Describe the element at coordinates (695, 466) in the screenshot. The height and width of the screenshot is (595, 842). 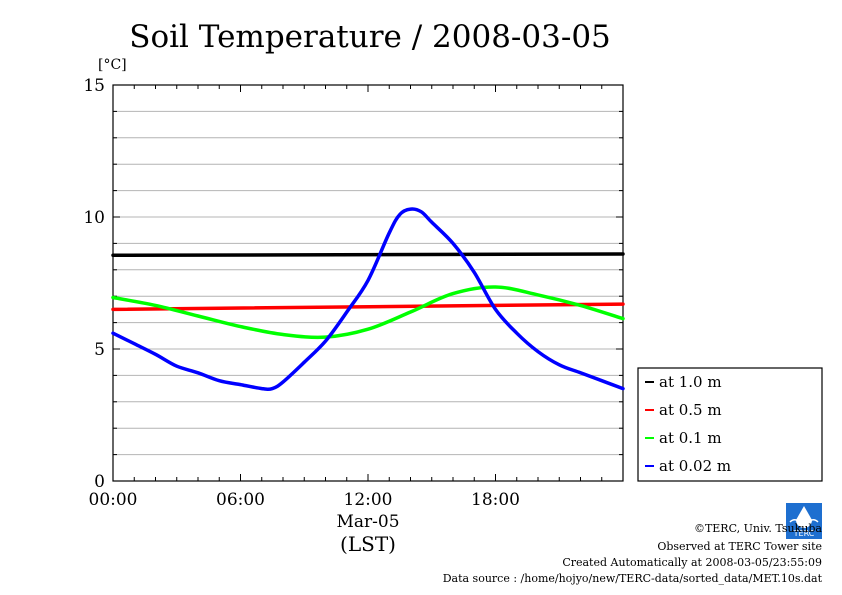
I see `legend-label: at 0.02 m` at that location.